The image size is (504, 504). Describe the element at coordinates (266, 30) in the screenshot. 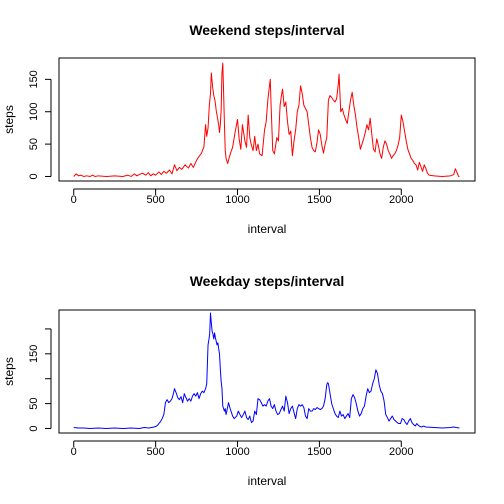

I see `chart-title: Weekend steps/interval` at that location.